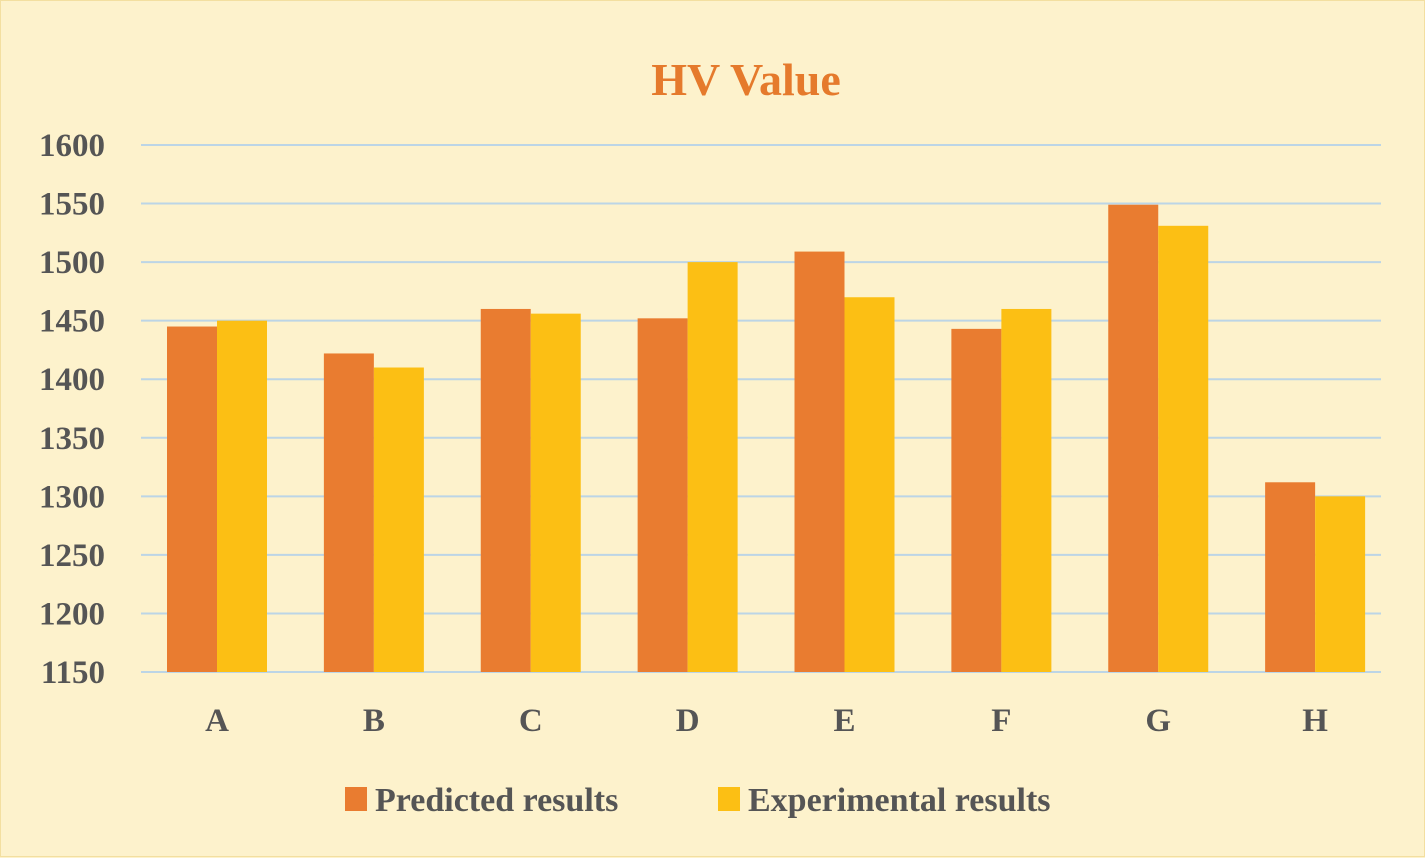 The image size is (1425, 858). Describe the element at coordinates (72, 146) in the screenshot. I see `y-tick-label: 1600` at that location.